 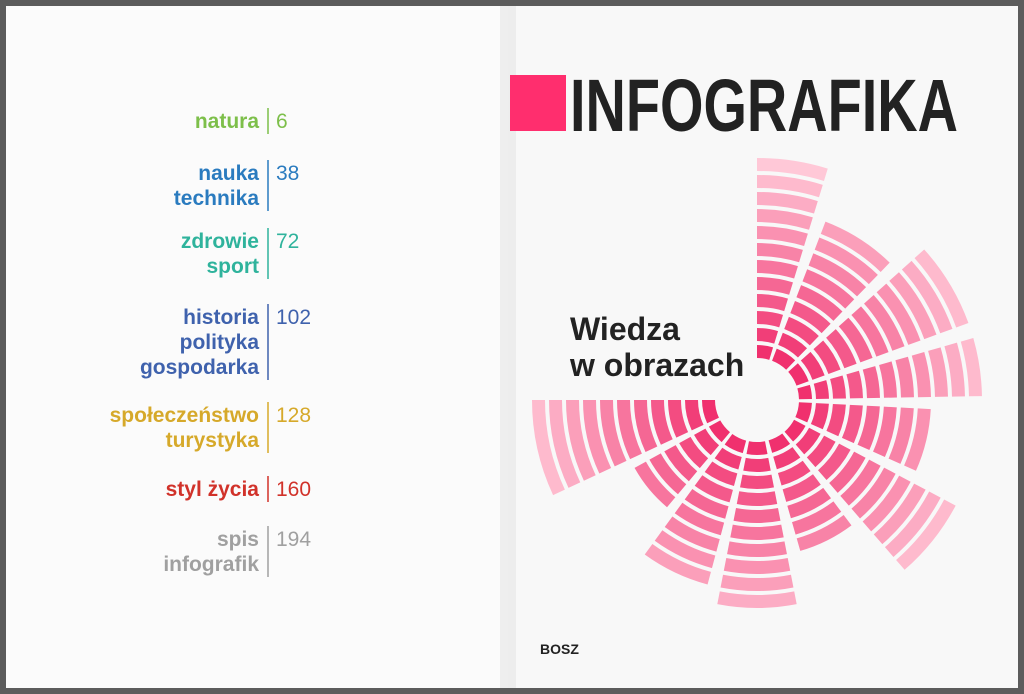 What do you see at coordinates (184, 415) in the screenshot?
I see `section-label: społeczeństwo` at bounding box center [184, 415].